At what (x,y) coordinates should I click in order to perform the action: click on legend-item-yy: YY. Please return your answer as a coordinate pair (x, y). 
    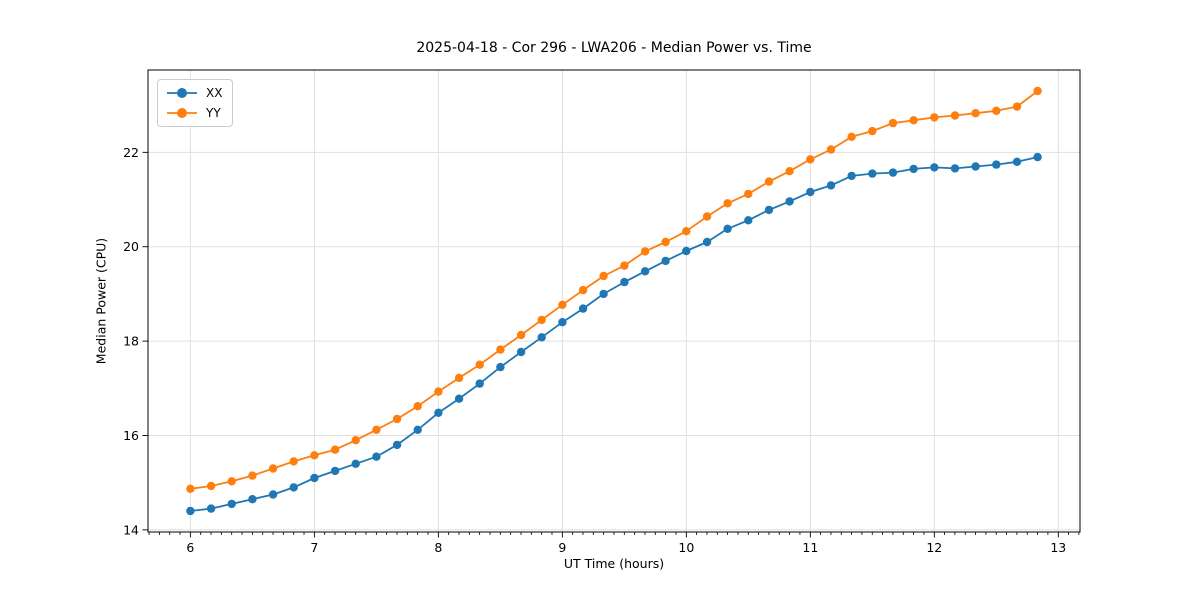
    Looking at the image, I should click on (194, 113).